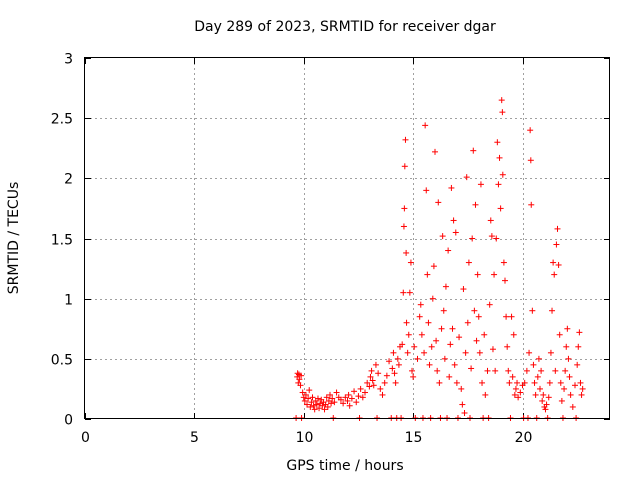 The image size is (640, 480). What do you see at coordinates (68, 60) in the screenshot?
I see `y-tick-label: 3` at bounding box center [68, 60].